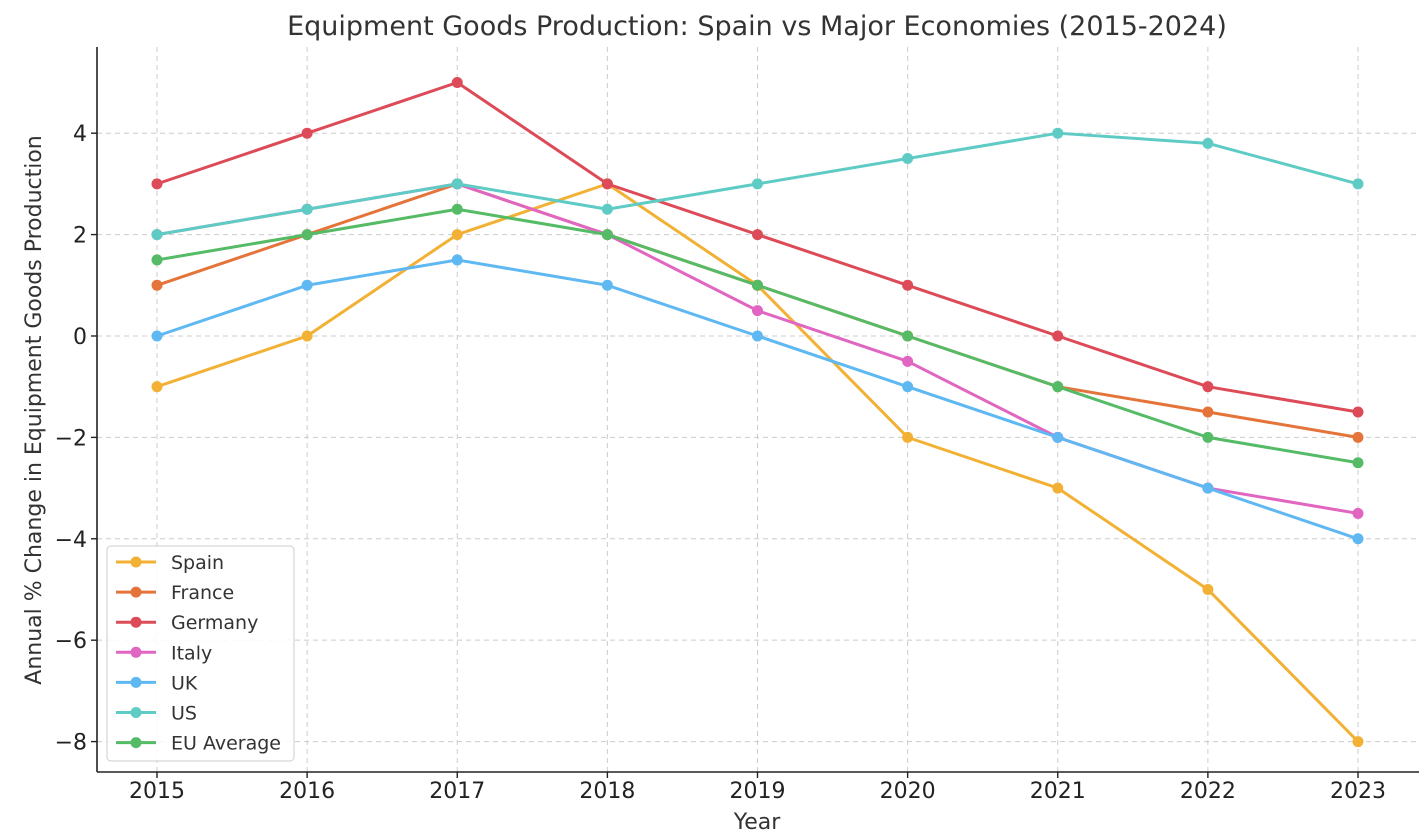 This screenshot has height=836, width=1426. Describe the element at coordinates (71, 641) in the screenshot. I see `y-tick-label: −6` at that location.